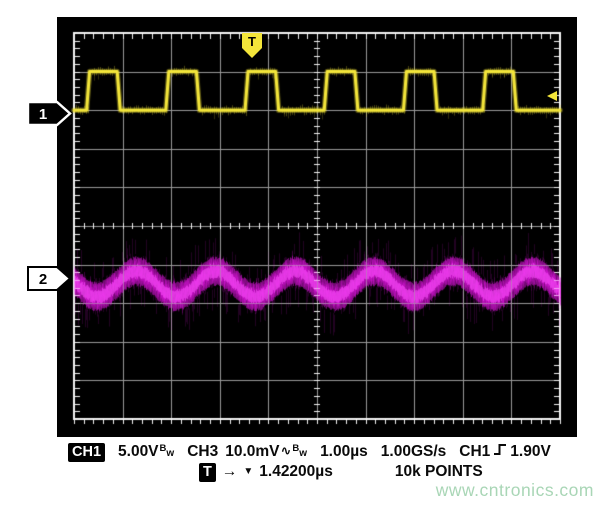 This screenshot has height=506, width=600. Describe the element at coordinates (413, 451) in the screenshot. I see `sample-rate-readout: 1.00GS/s` at that location.